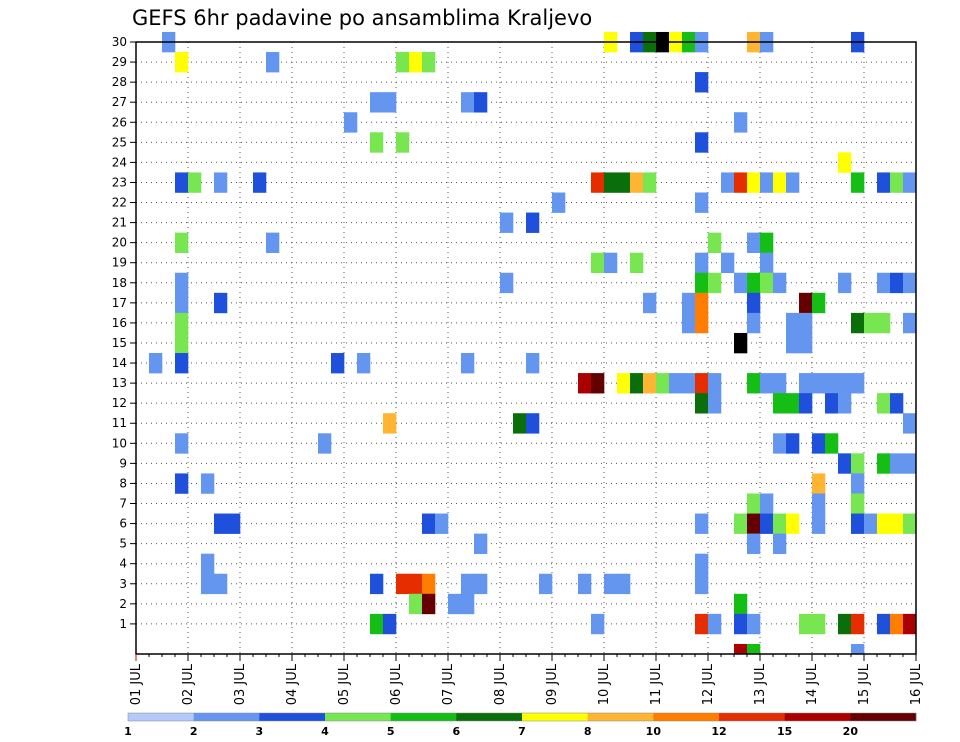 The height and width of the screenshot is (742, 960). What do you see at coordinates (123, 564) in the screenshot?
I see `y-tick-label: 4` at bounding box center [123, 564].